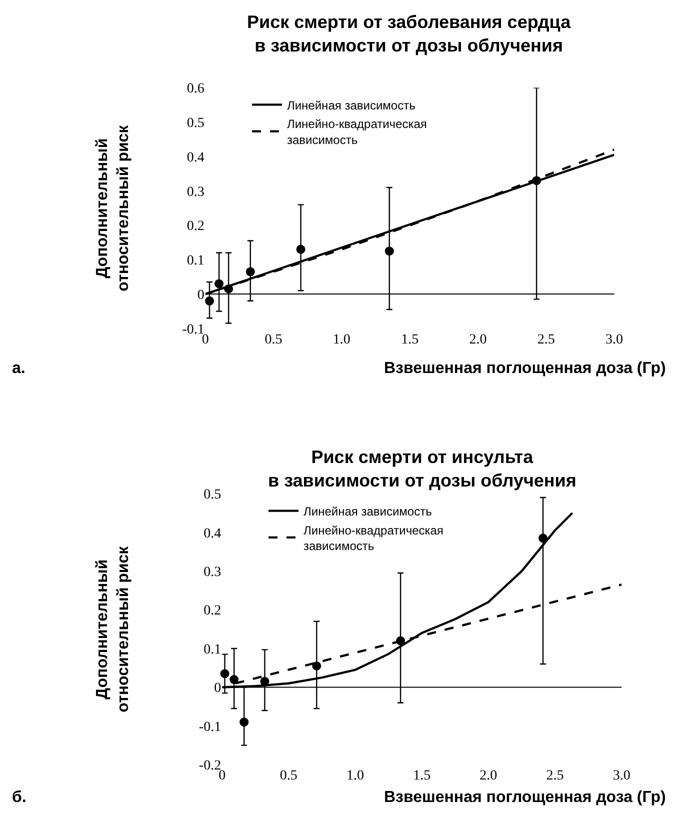 The height and width of the screenshot is (817, 680). Describe the element at coordinates (19, 797) in the screenshot. I see `text: б.` at that location.